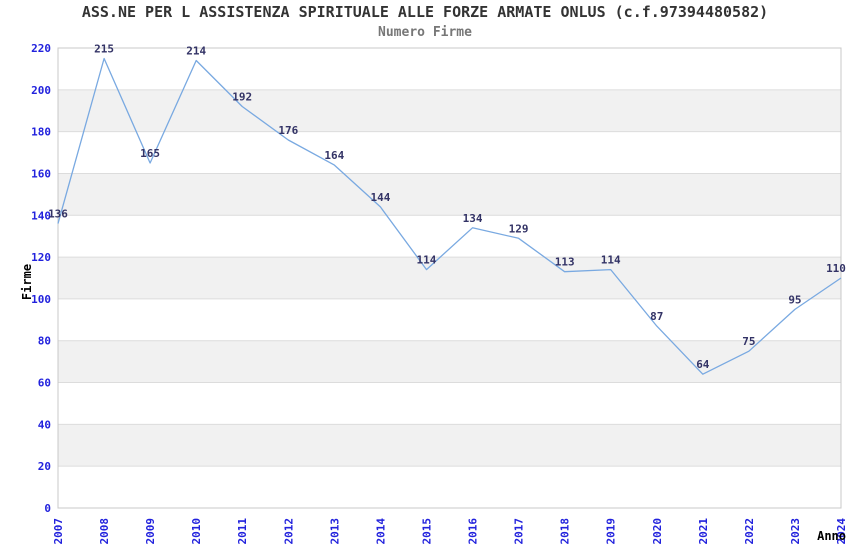 Image resolution: width=850 pixels, height=550 pixels. What do you see at coordinates (380, 197) in the screenshot?
I see `data-point-label: 144` at bounding box center [380, 197].